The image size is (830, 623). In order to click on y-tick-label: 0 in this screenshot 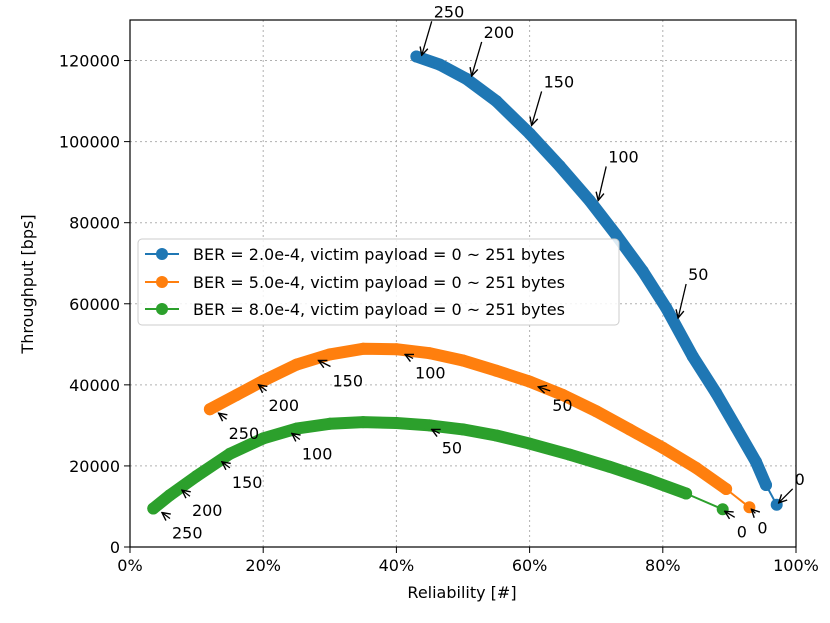, I will do `click(115, 547)`.